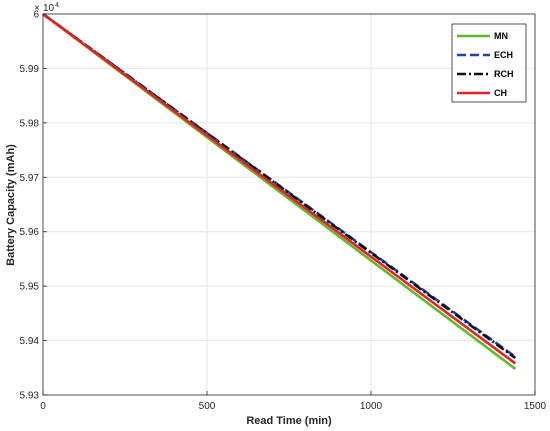 Image resolution: width=550 pixels, height=431 pixels. What do you see at coordinates (501, 36) in the screenshot?
I see `legend-label-mn: MN` at bounding box center [501, 36].